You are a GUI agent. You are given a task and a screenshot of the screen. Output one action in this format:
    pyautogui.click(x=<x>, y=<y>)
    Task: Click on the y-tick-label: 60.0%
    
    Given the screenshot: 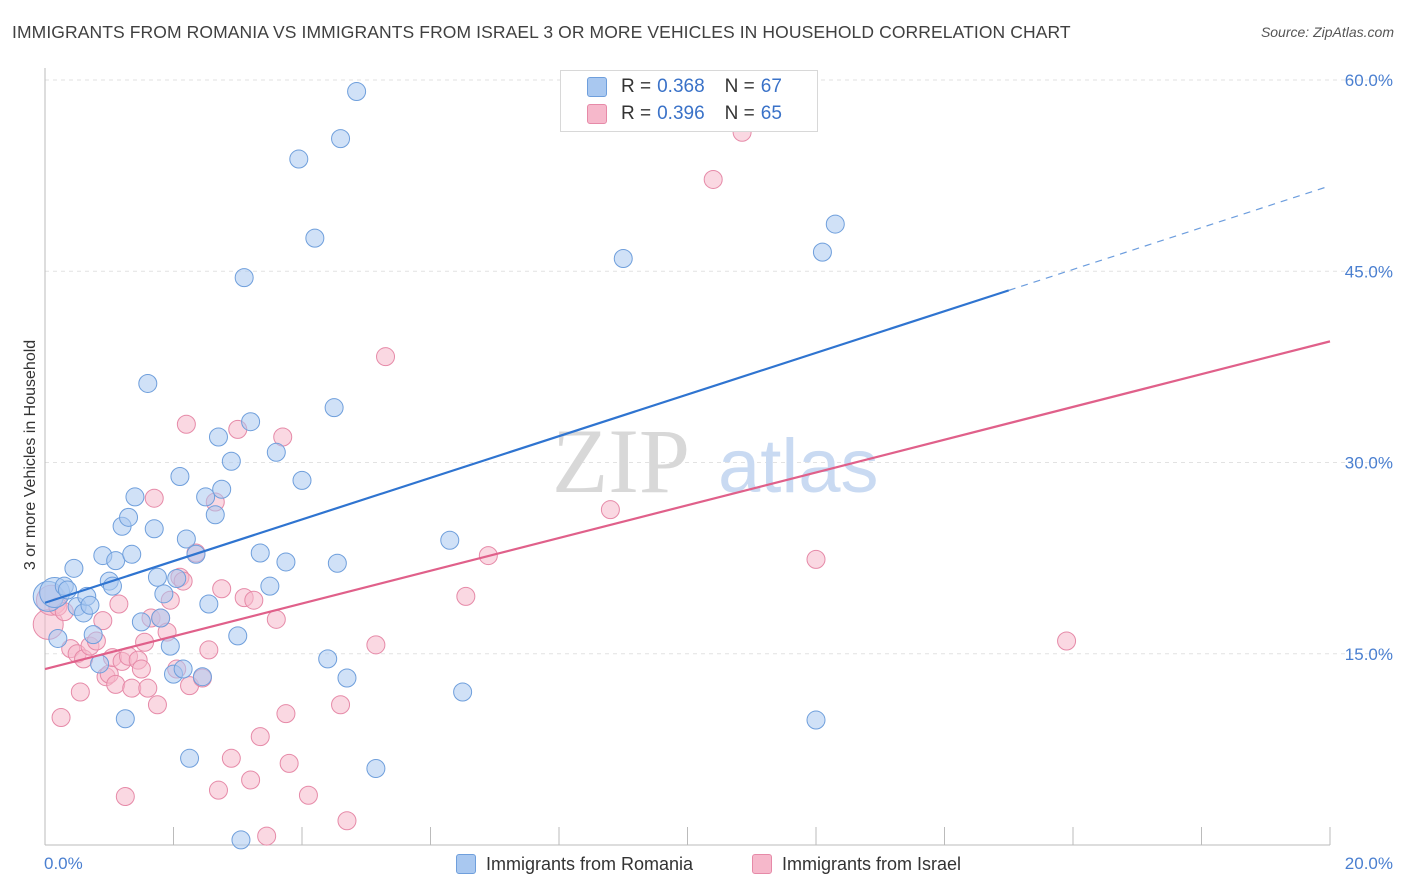 What is the action you would take?
    pyautogui.click(x=1369, y=80)
    